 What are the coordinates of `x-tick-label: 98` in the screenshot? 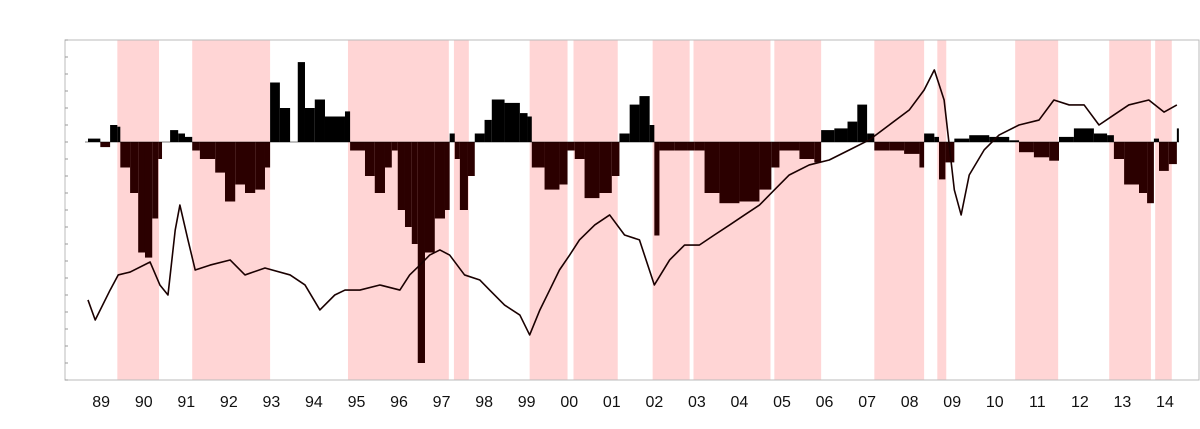 It's located at (484, 402).